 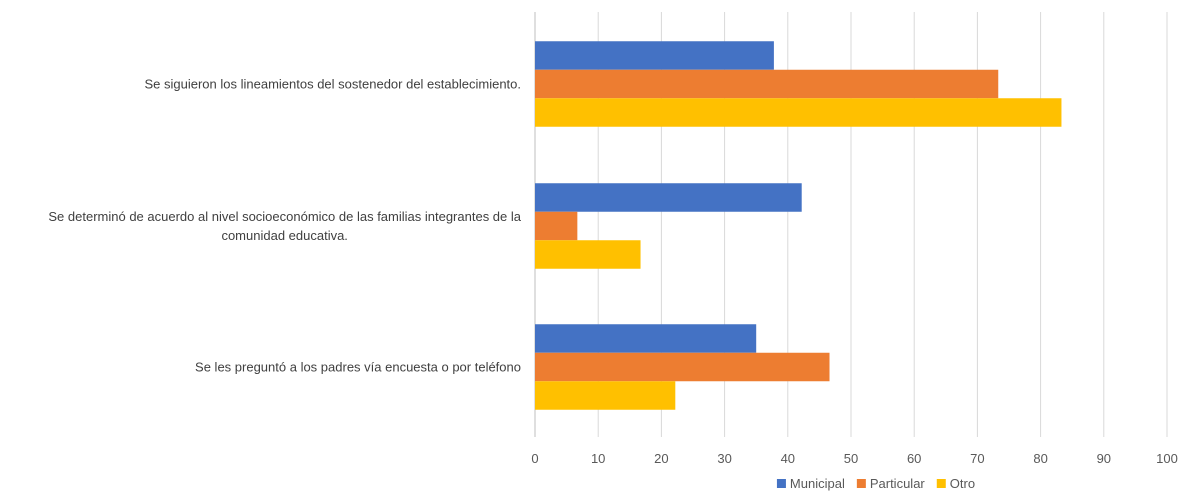 I want to click on legend-label: Otro, so click(x=962, y=483).